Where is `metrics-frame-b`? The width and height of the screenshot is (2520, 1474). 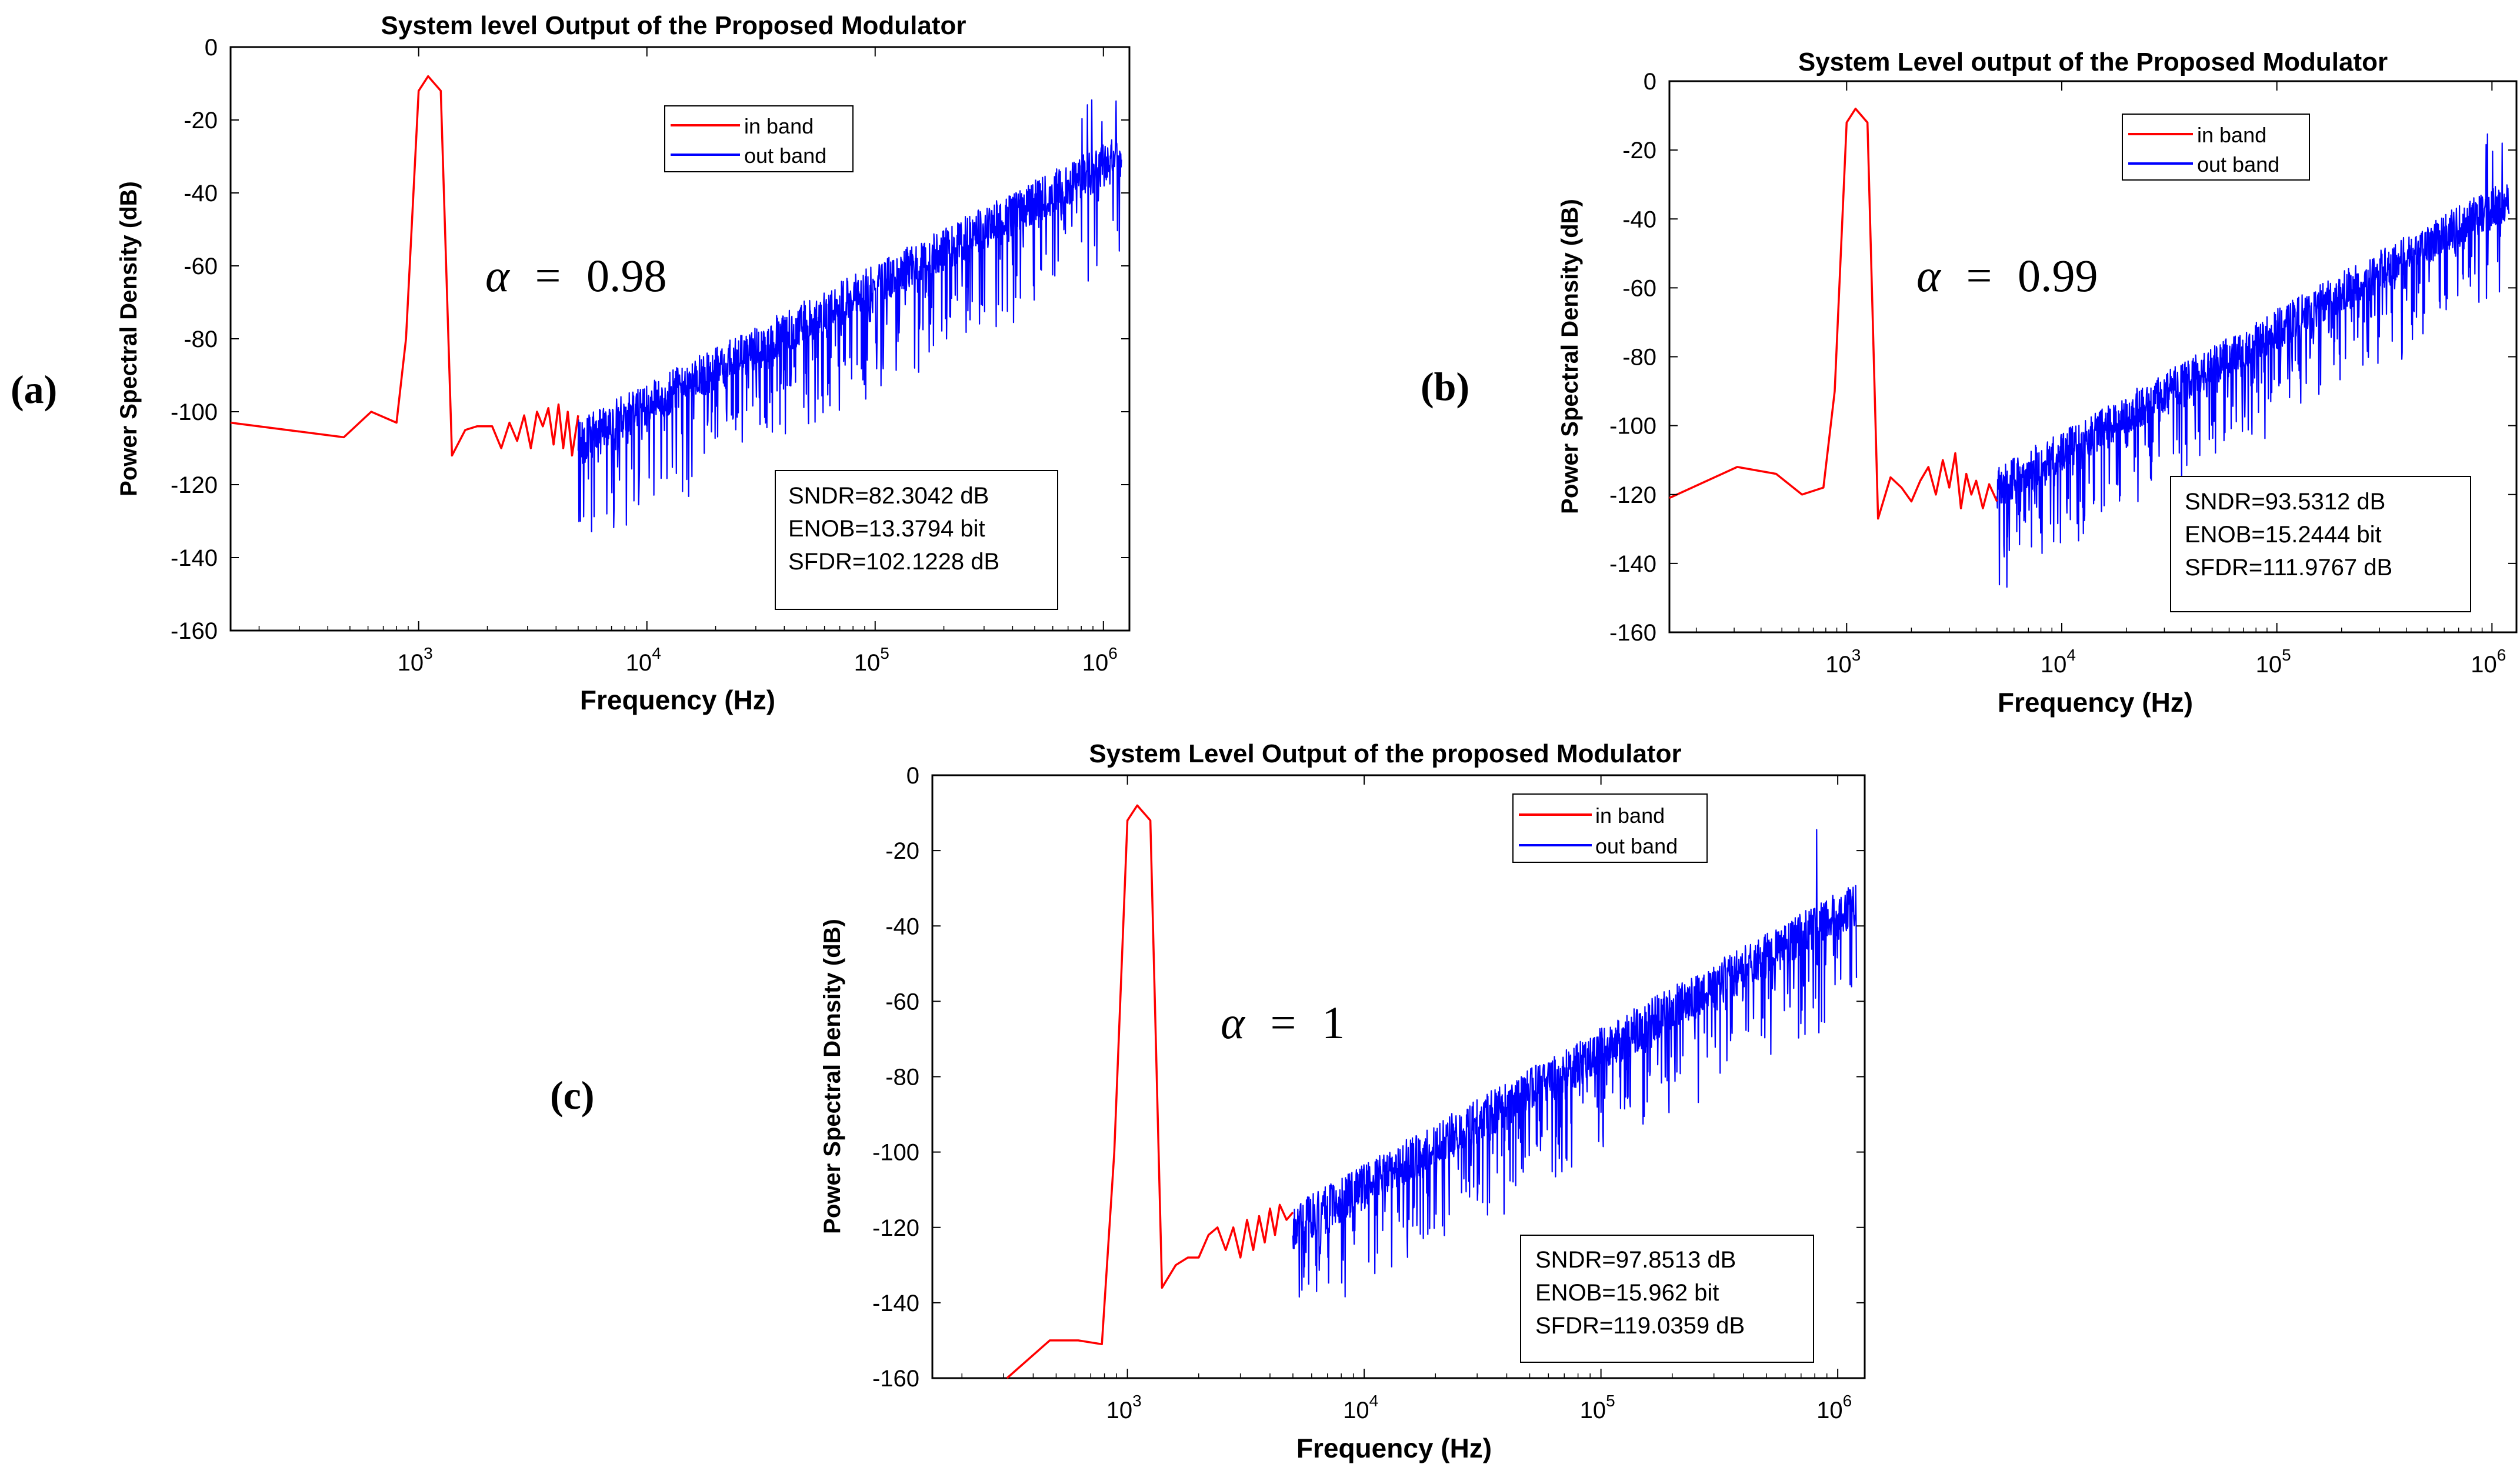 metrics-frame-b is located at coordinates (2320, 544).